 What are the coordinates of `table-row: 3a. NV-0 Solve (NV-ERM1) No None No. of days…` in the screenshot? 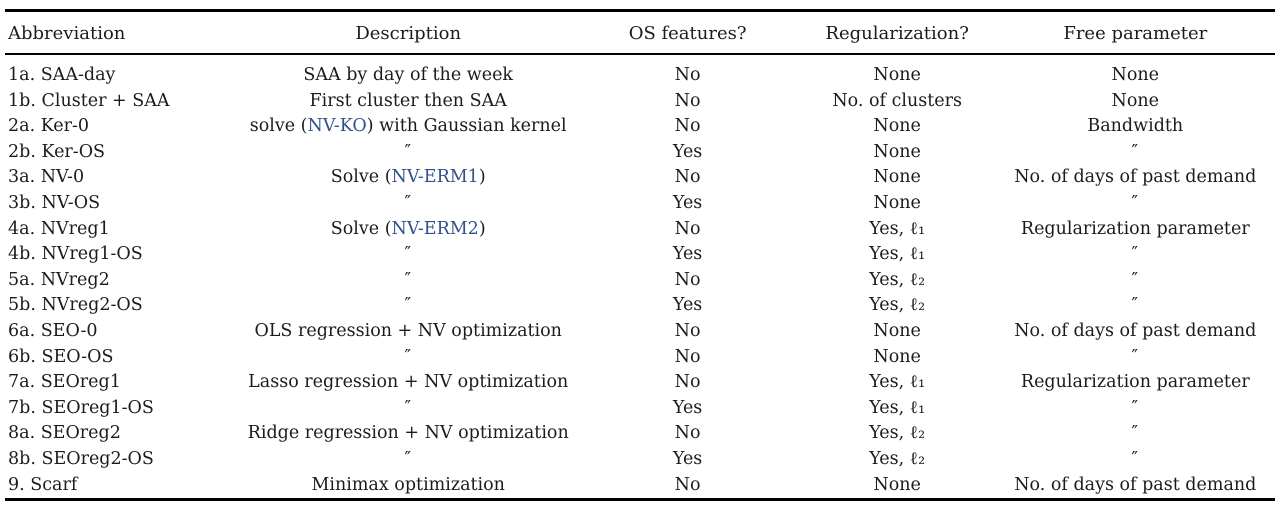 It's located at (640, 178).